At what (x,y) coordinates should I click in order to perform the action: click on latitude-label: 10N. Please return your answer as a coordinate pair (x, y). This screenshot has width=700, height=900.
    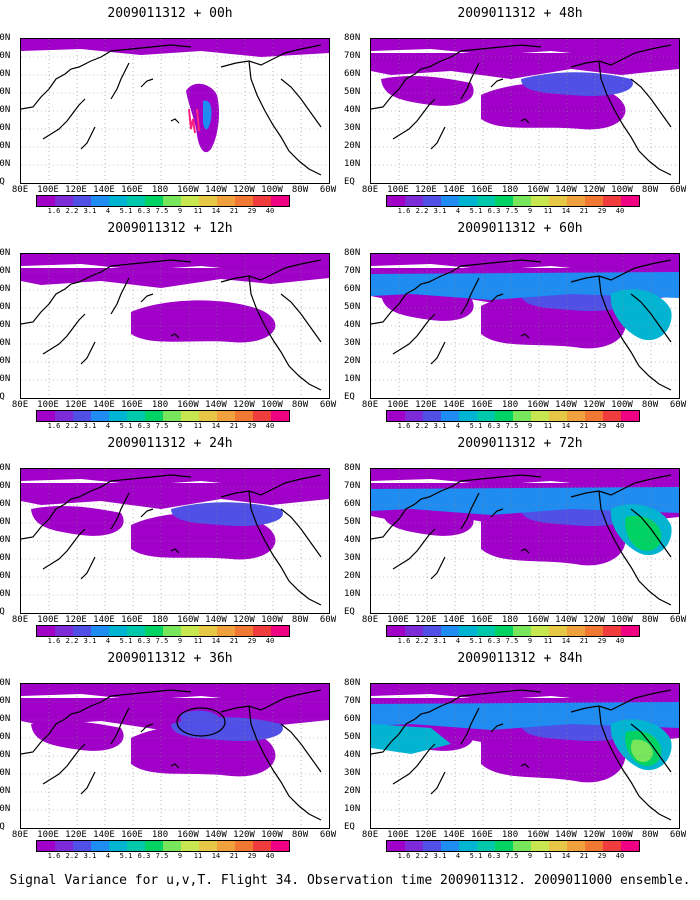
    Looking at the image, I should click on (5, 809).